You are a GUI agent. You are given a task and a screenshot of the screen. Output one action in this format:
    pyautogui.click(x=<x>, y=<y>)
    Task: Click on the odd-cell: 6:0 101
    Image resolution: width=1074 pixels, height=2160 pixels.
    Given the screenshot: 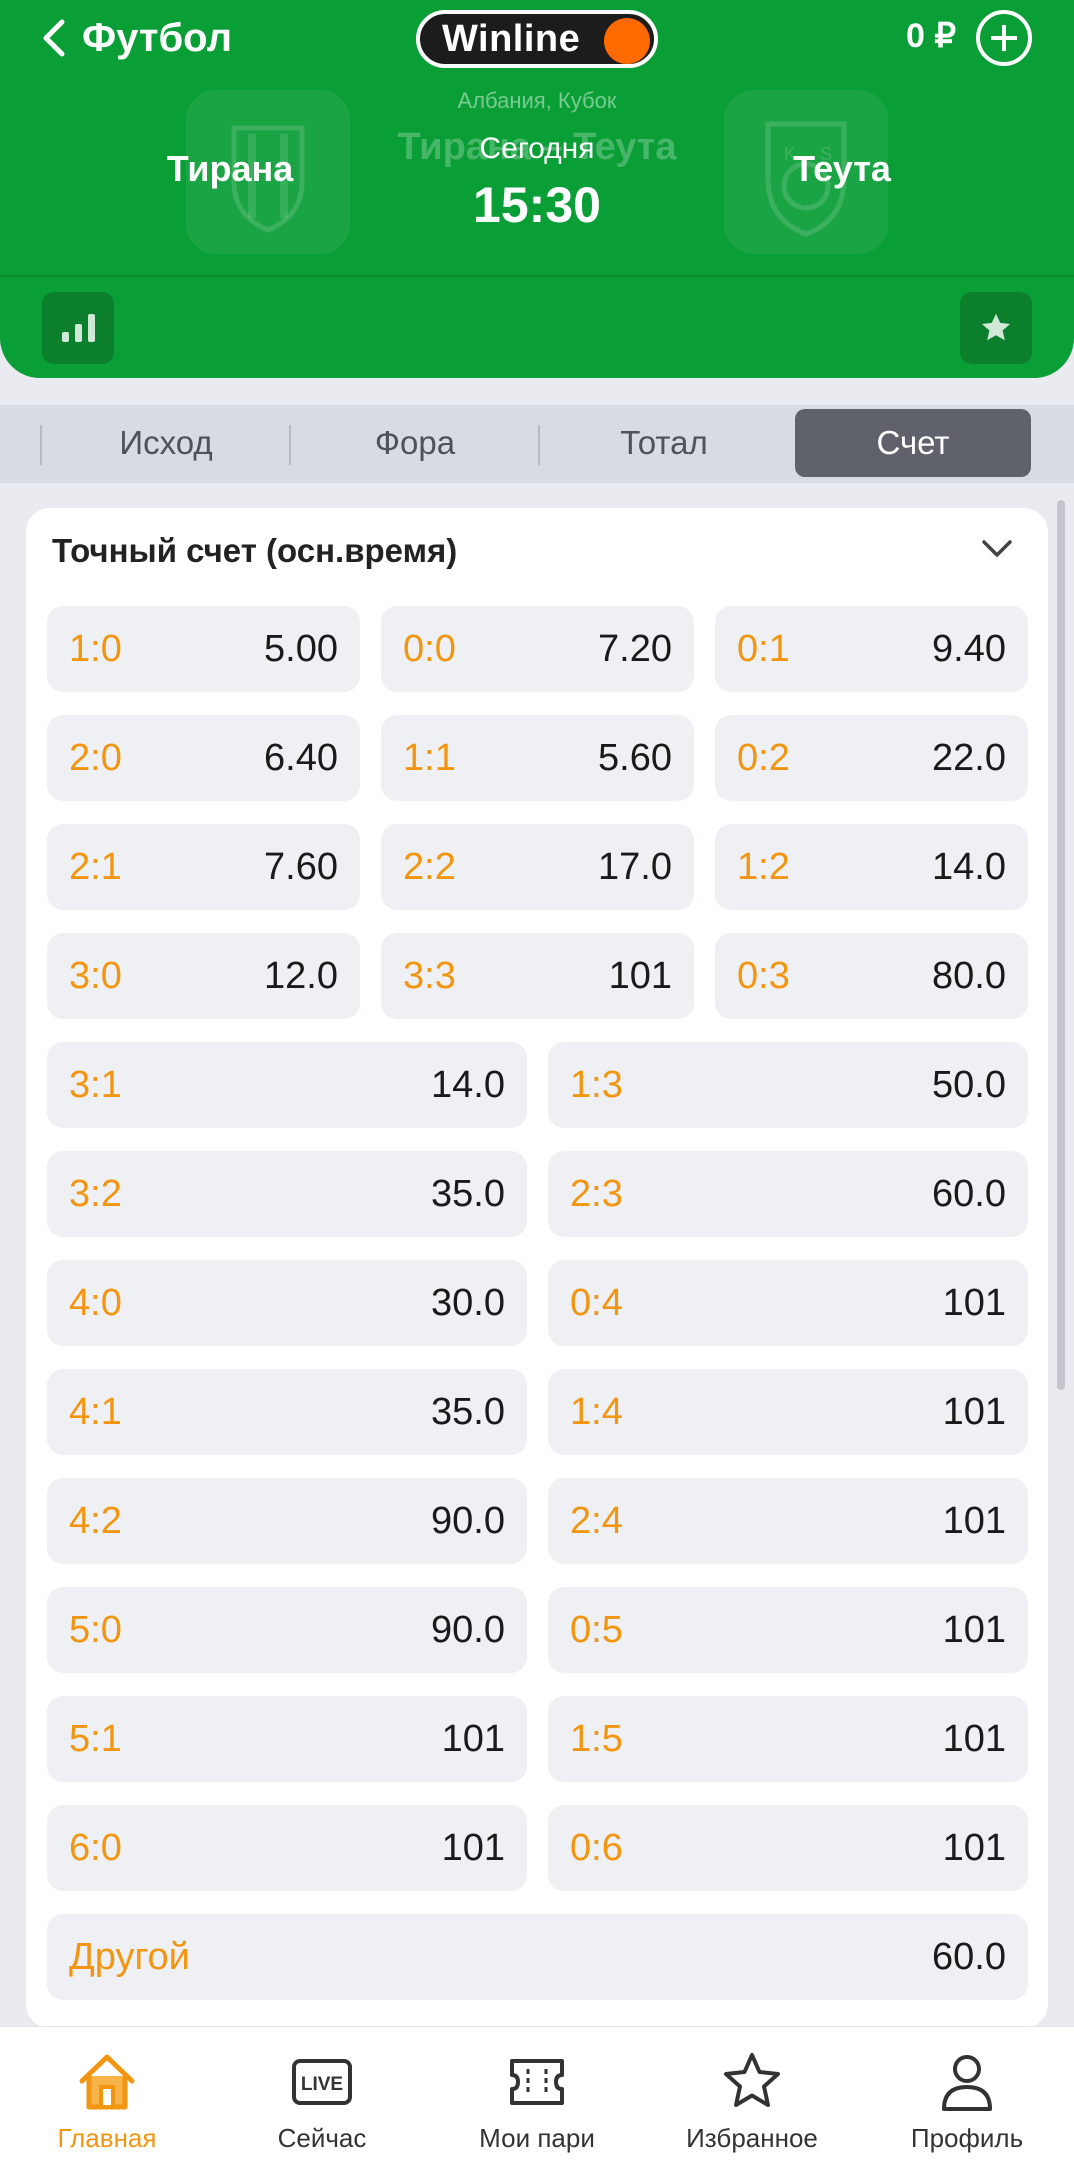 What is the action you would take?
    pyautogui.click(x=287, y=1848)
    